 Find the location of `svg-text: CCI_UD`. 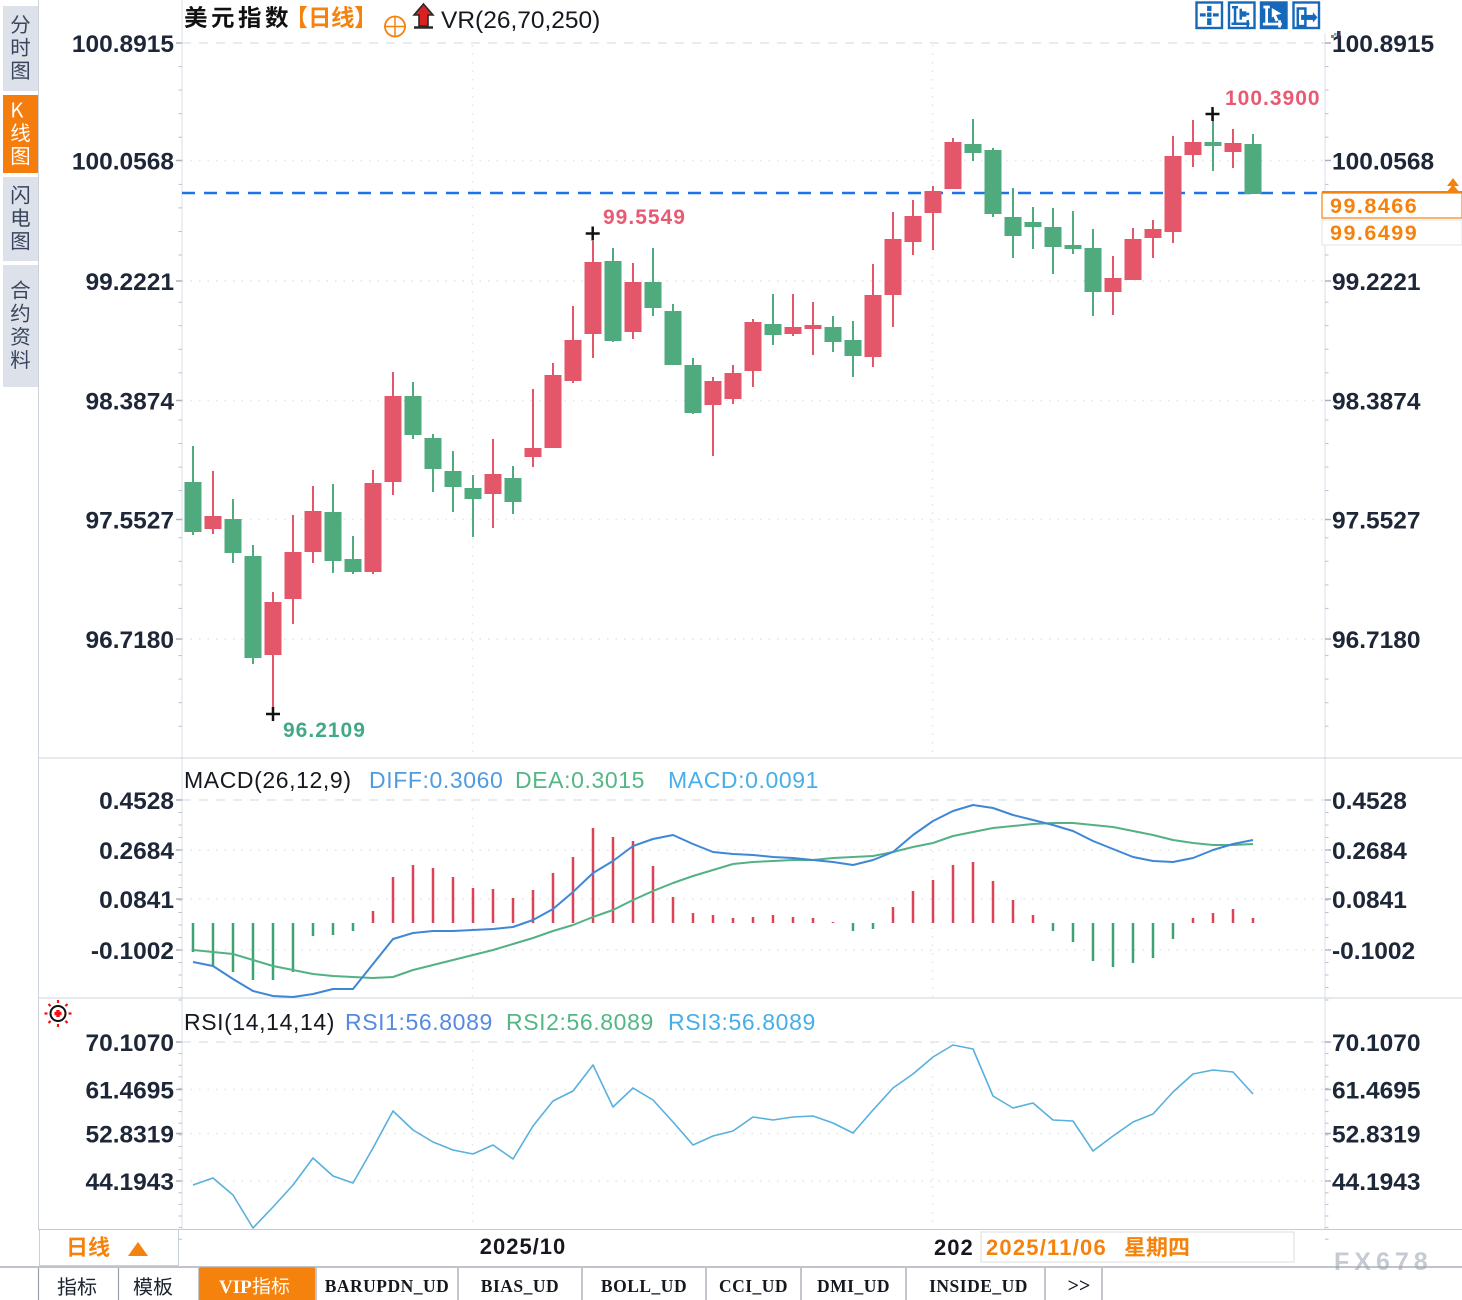

svg-text: CCI_UD is located at coordinates (753, 1286).